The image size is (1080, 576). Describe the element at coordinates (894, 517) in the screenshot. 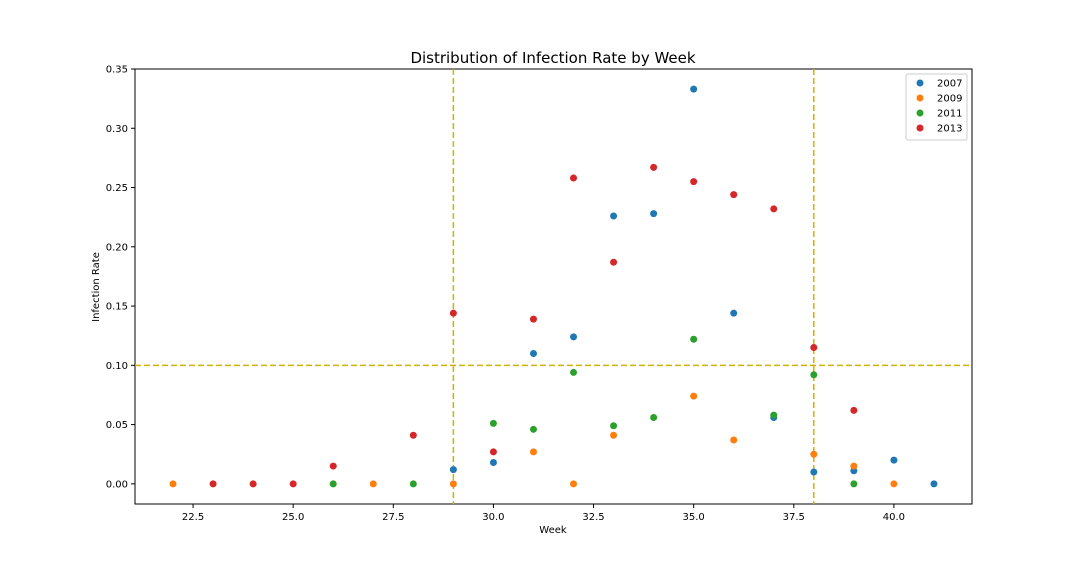

I see `x-tick-label: 40.0` at that location.